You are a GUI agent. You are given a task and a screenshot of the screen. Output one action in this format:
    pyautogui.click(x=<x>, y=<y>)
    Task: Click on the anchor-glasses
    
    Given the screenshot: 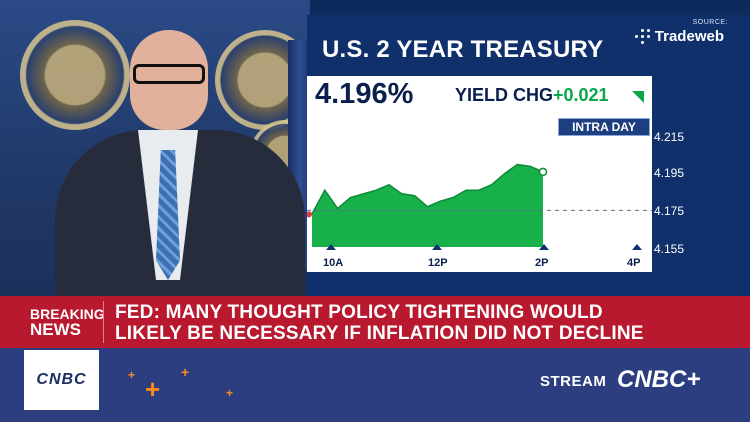 What is the action you would take?
    pyautogui.click(x=169, y=74)
    